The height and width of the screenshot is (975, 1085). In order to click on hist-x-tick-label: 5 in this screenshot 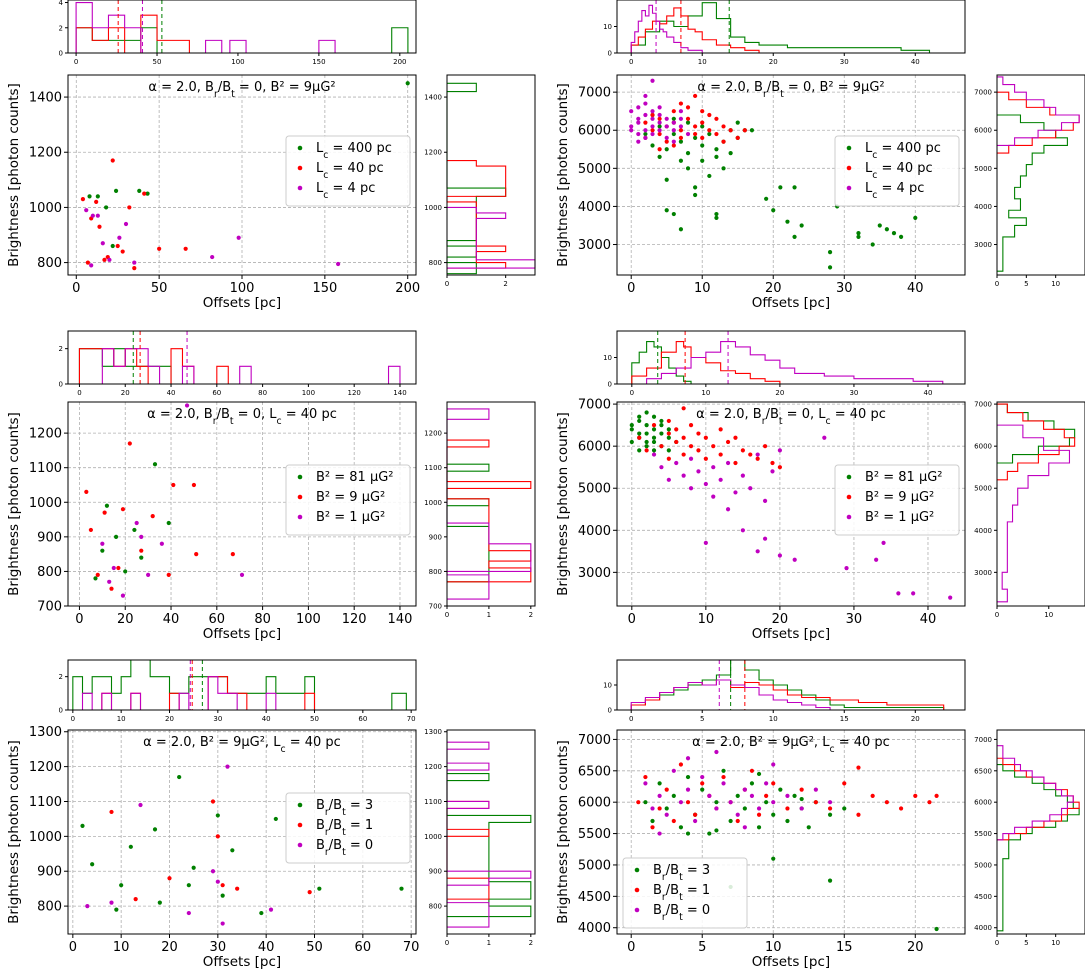, I will do `click(1026, 943)`.